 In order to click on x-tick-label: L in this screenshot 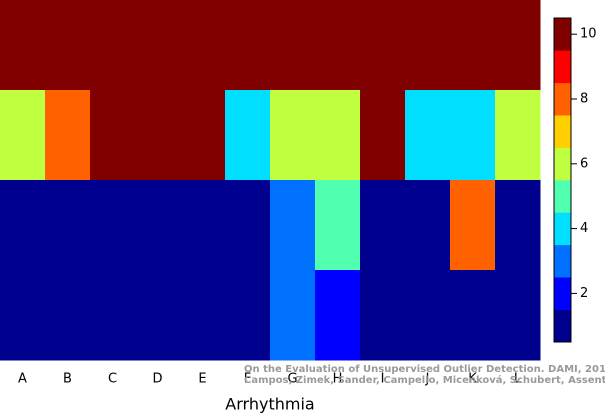, I will do `click(518, 379)`.